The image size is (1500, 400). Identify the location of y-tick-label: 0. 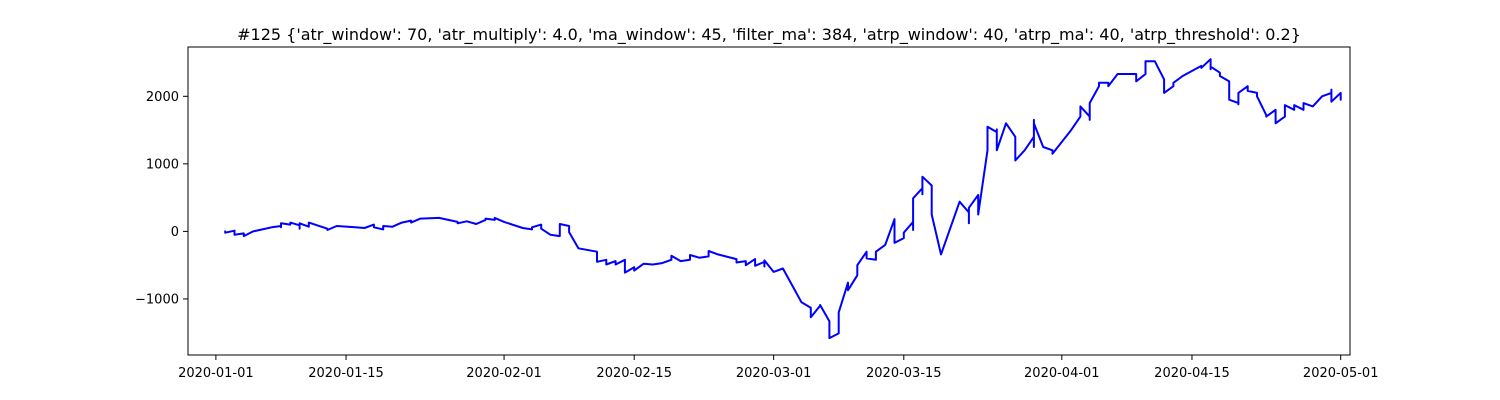
(175, 232).